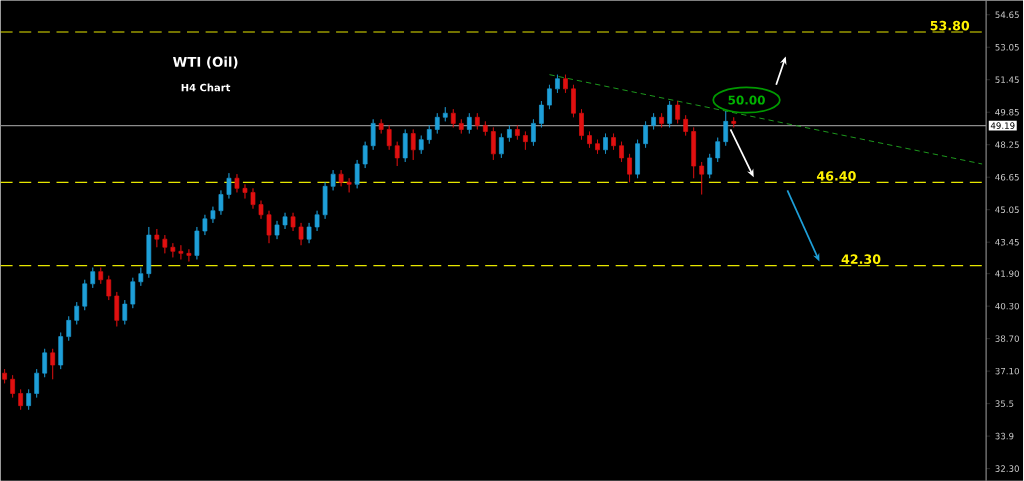 The height and width of the screenshot is (481, 1024). I want to click on y-tick-label: 45.05, so click(1007, 209).